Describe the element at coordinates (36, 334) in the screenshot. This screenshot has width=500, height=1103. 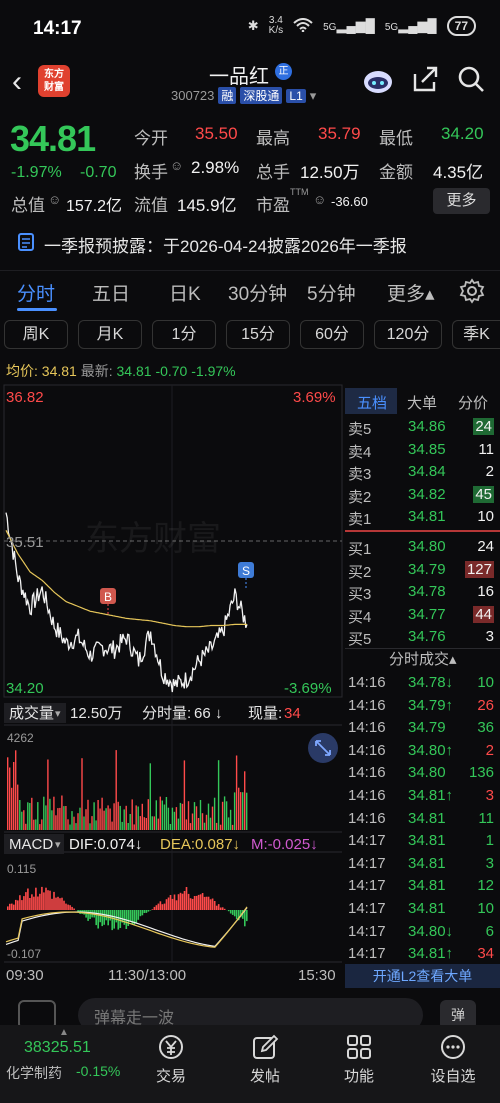
I see `chip-weekly-k: 周K` at that location.